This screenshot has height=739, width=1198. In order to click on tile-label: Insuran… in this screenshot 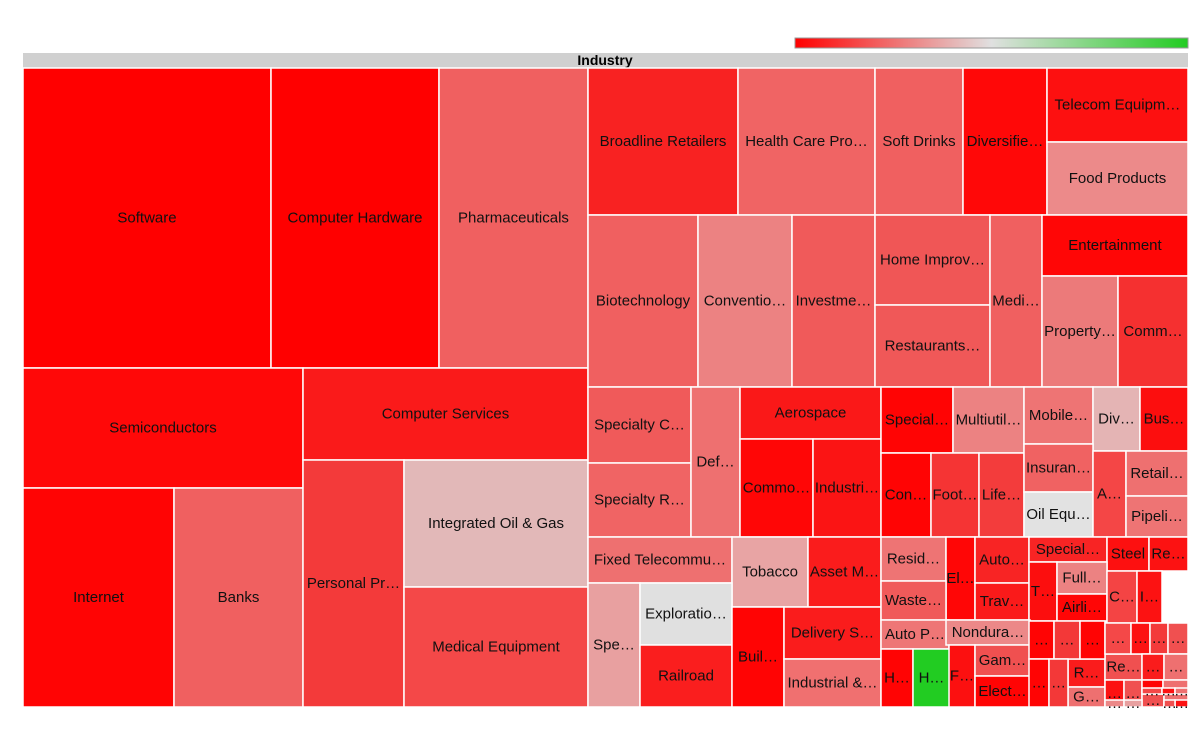, I will do `click(1058, 468)`.